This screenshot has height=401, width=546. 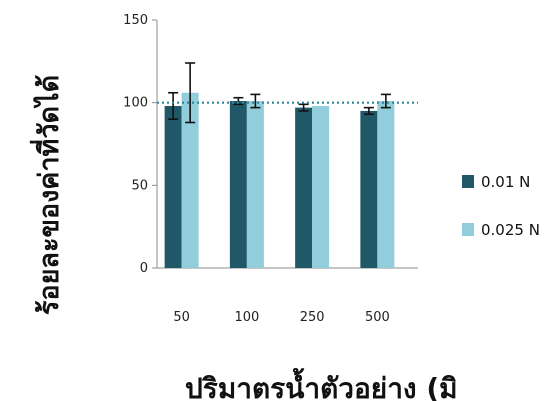 I want to click on x-tick-label: 250, so click(x=312, y=317).